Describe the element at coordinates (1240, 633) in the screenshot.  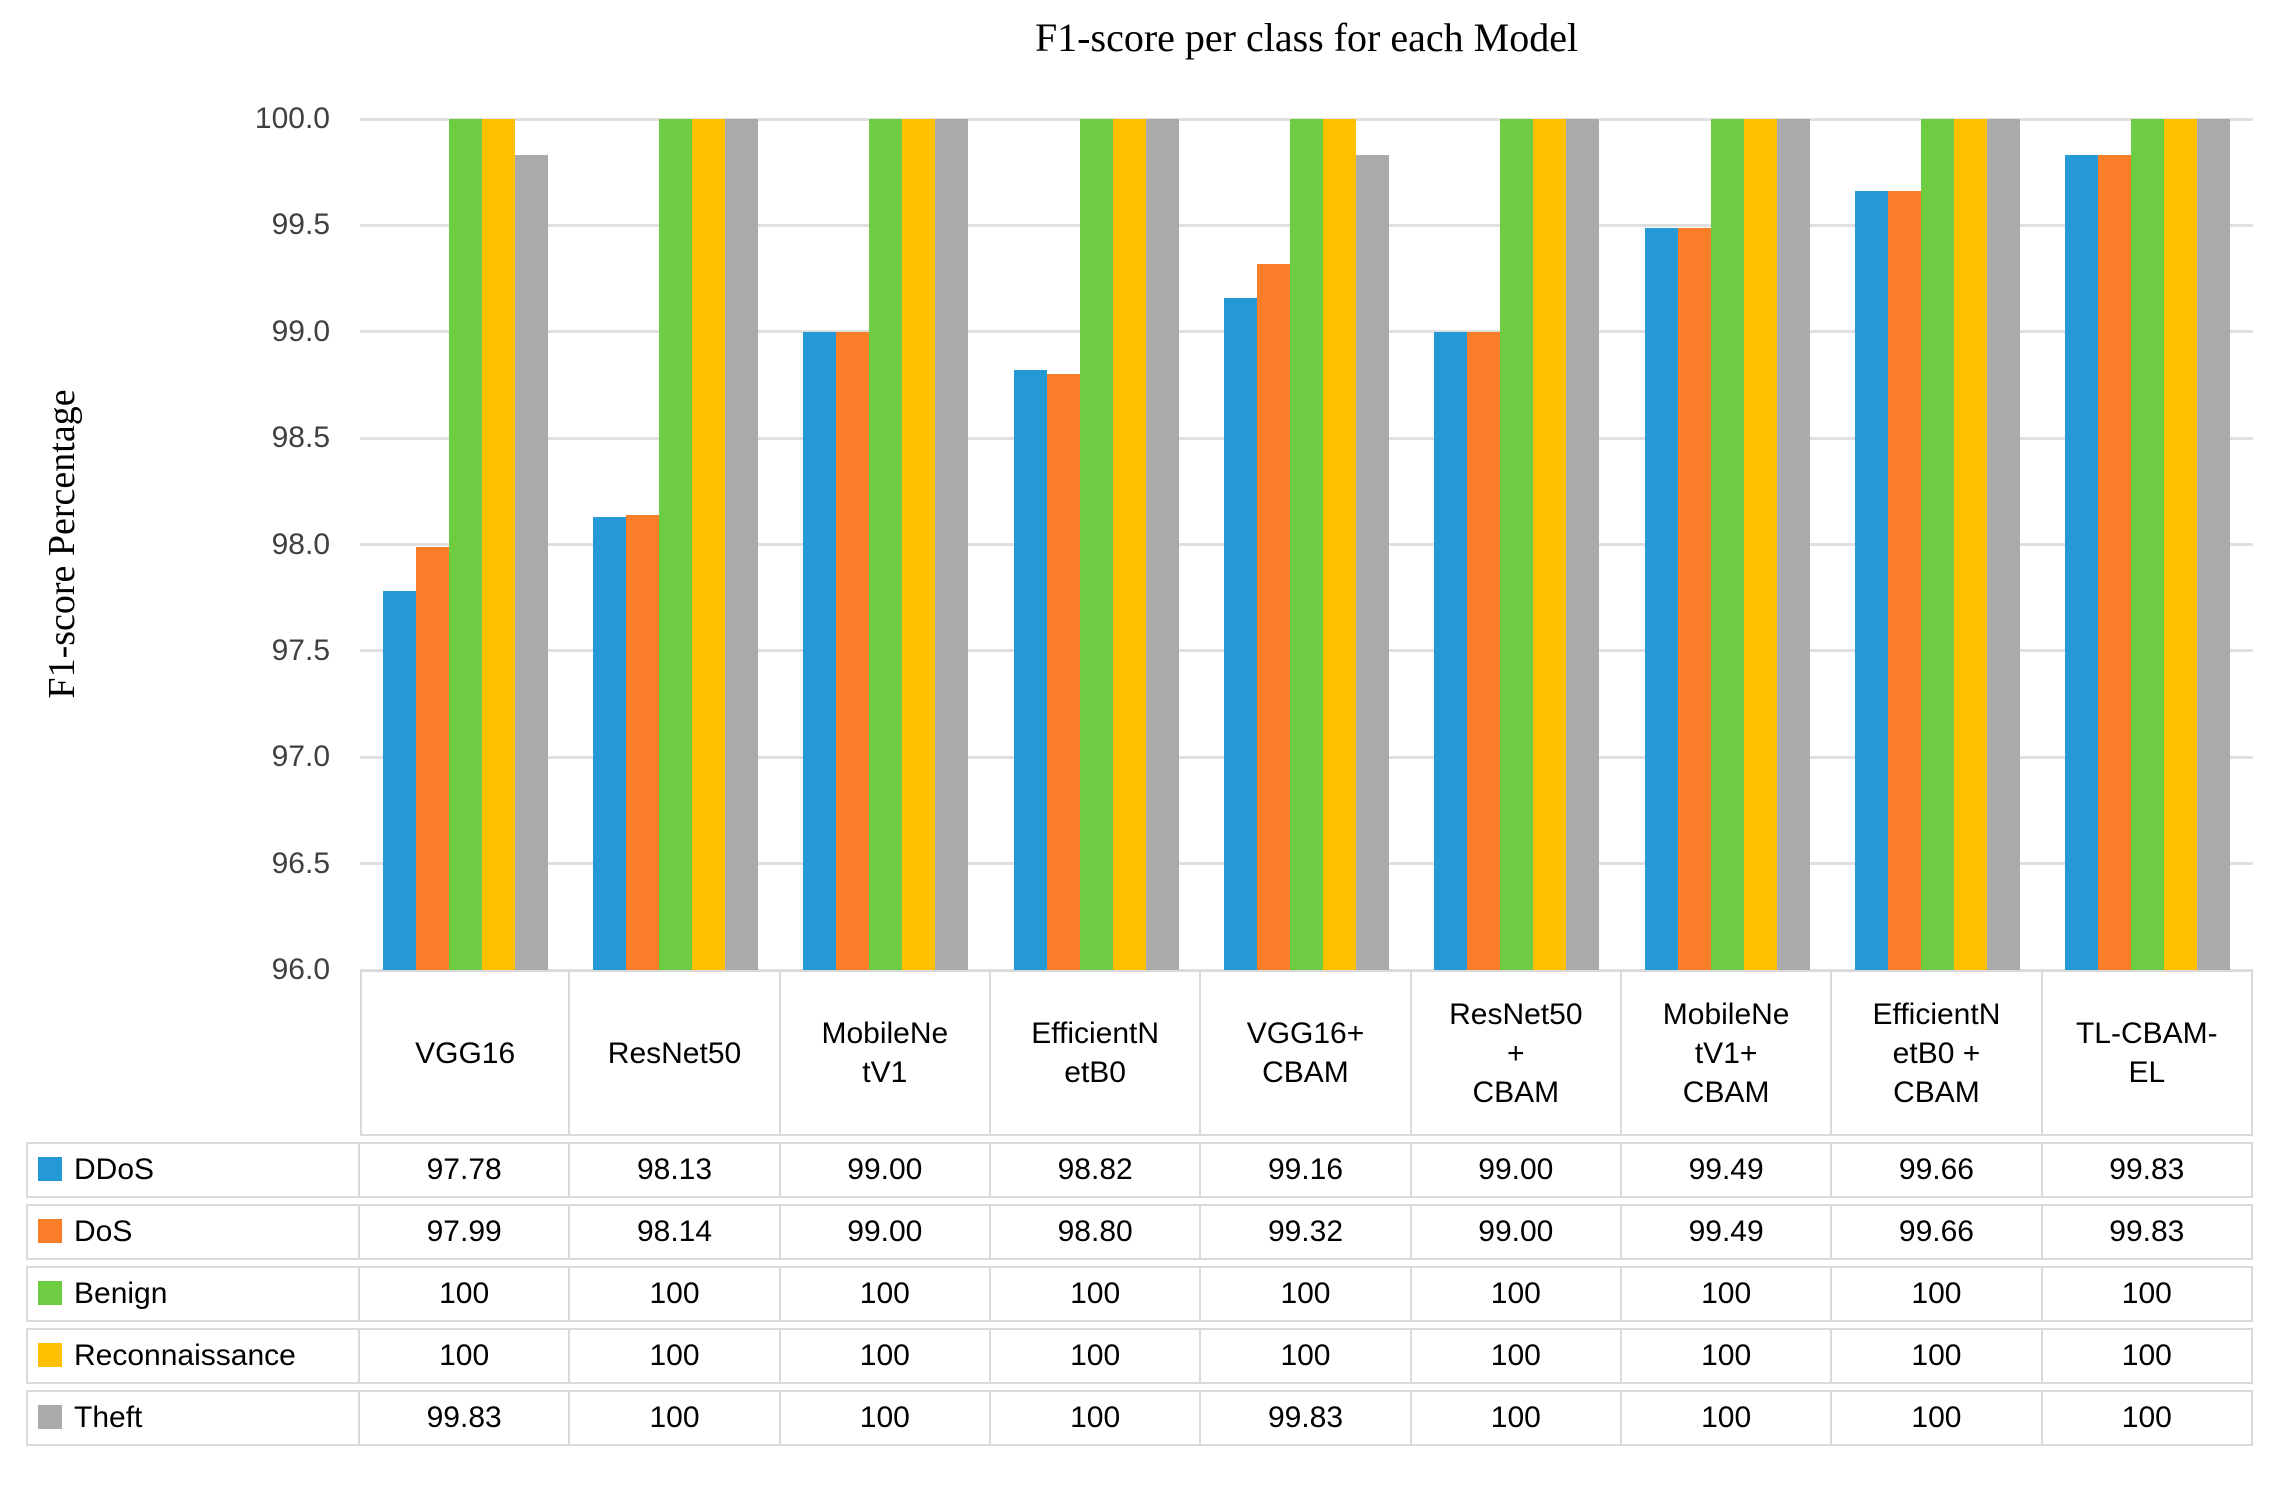
I see `bar-ddos-vgg16-cbam` at that location.